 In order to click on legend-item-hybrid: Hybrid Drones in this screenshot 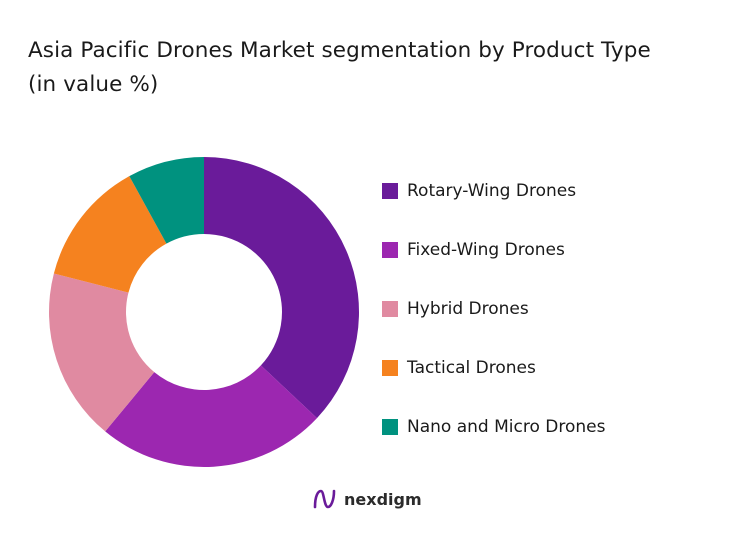, I will do `click(493, 309)`.